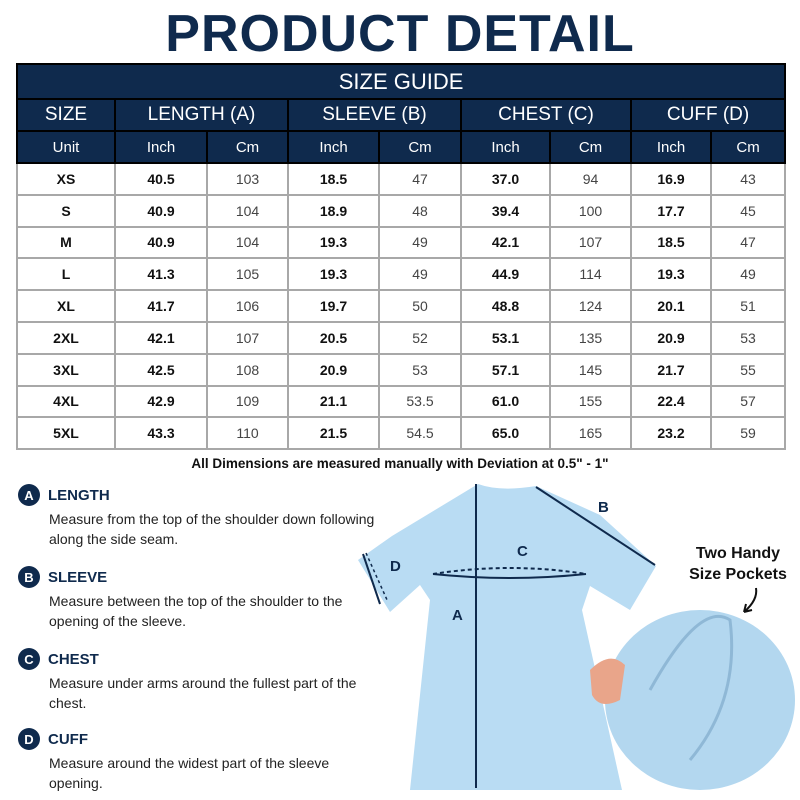  What do you see at coordinates (700, 700) in the screenshot?
I see `pocket-closeup-image` at bounding box center [700, 700].